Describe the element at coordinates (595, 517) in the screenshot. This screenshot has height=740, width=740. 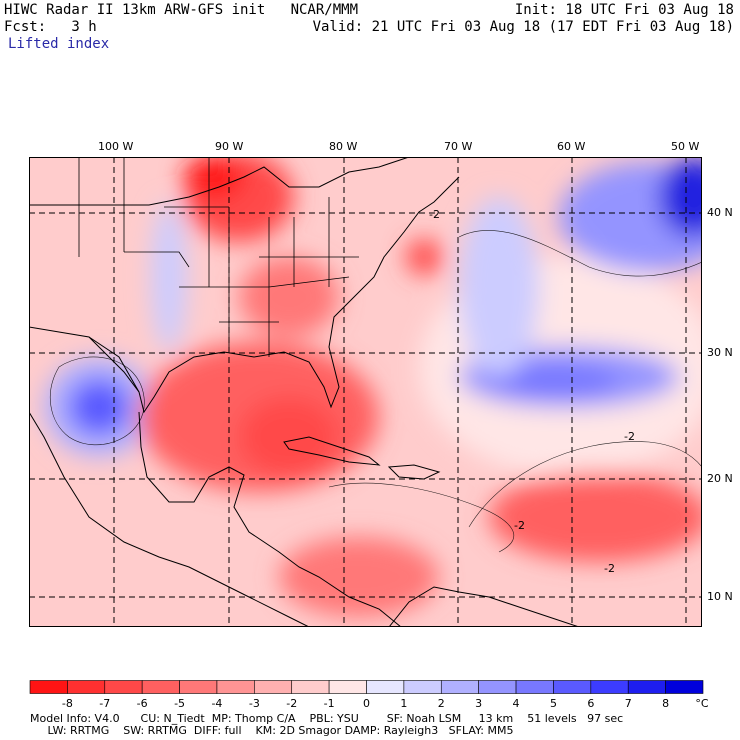
I see `tropical-atlantic-unstable` at that location.